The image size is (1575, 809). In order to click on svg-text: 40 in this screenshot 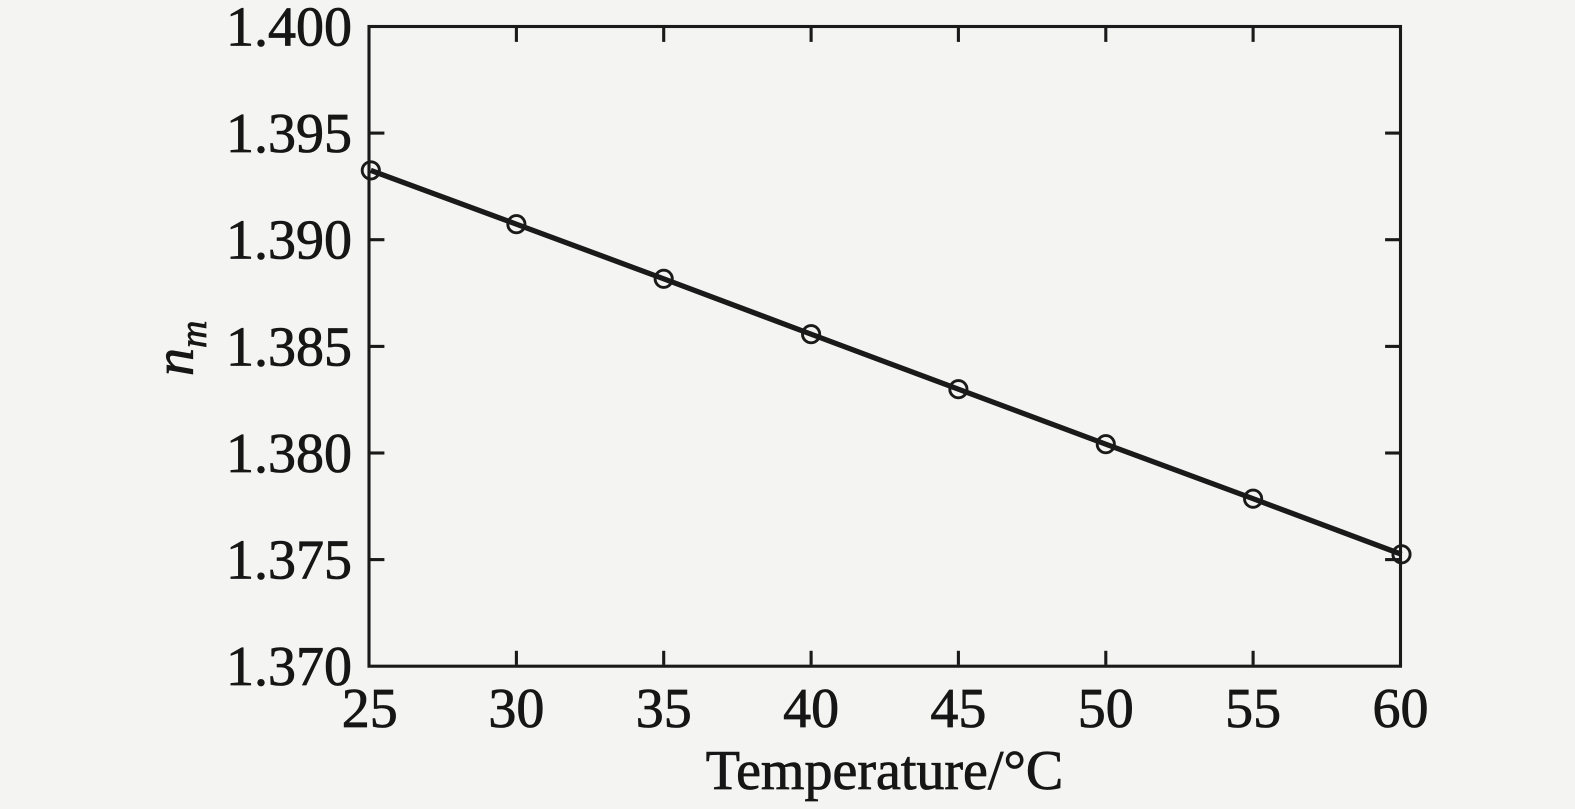, I will do `click(811, 709)`.